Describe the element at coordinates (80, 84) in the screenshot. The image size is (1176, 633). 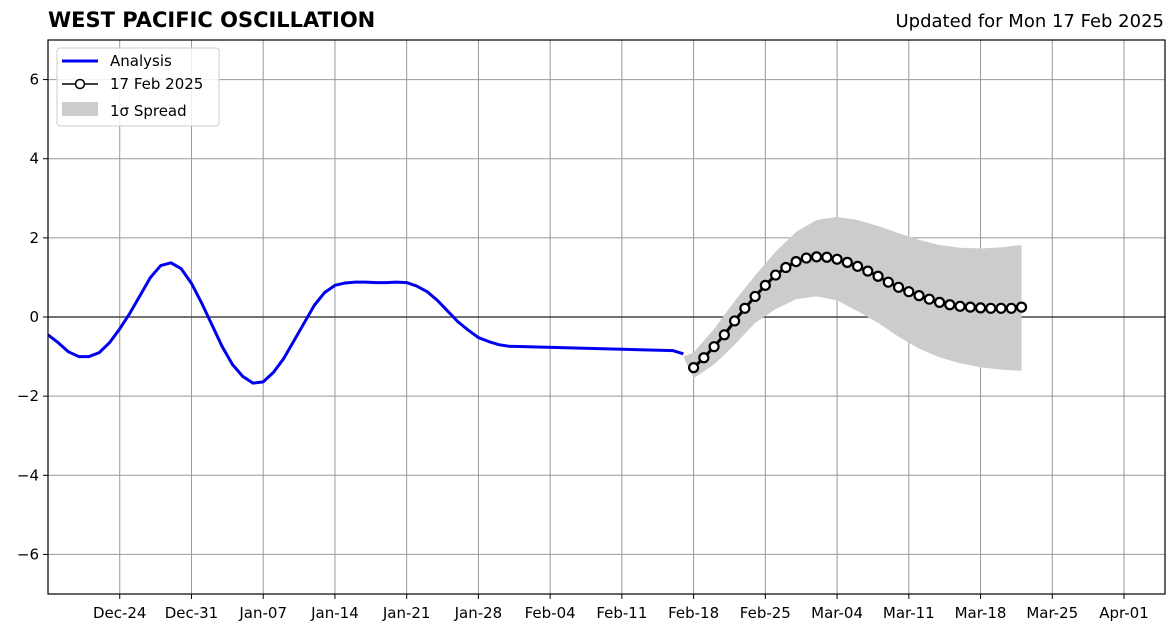
I see `legend-forecast-marker` at that location.